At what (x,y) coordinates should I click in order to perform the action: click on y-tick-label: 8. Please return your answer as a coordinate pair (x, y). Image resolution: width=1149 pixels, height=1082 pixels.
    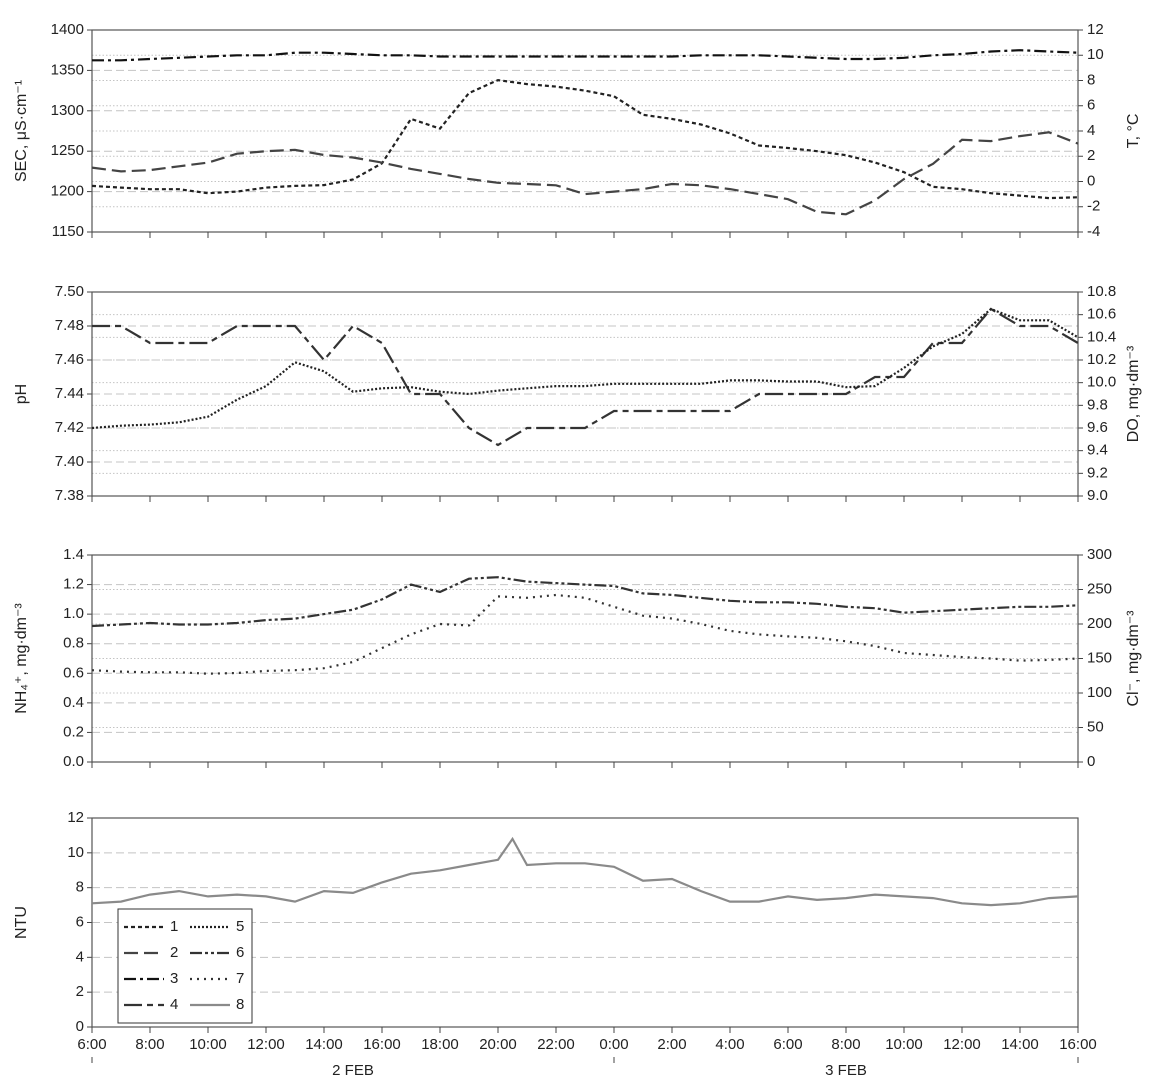
    Looking at the image, I should click on (80, 887).